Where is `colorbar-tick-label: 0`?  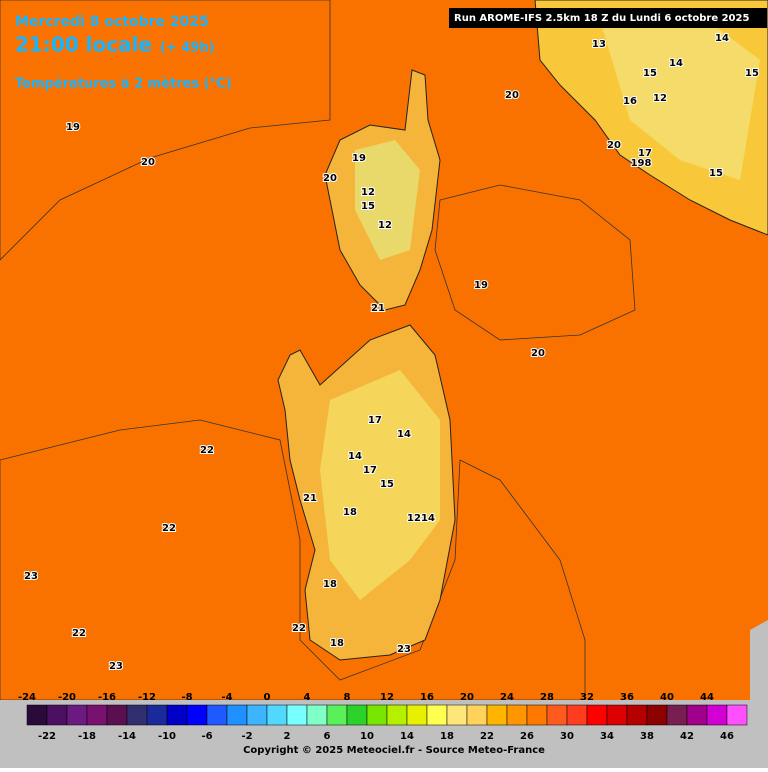 colorbar-tick-label: 0 is located at coordinates (267, 697).